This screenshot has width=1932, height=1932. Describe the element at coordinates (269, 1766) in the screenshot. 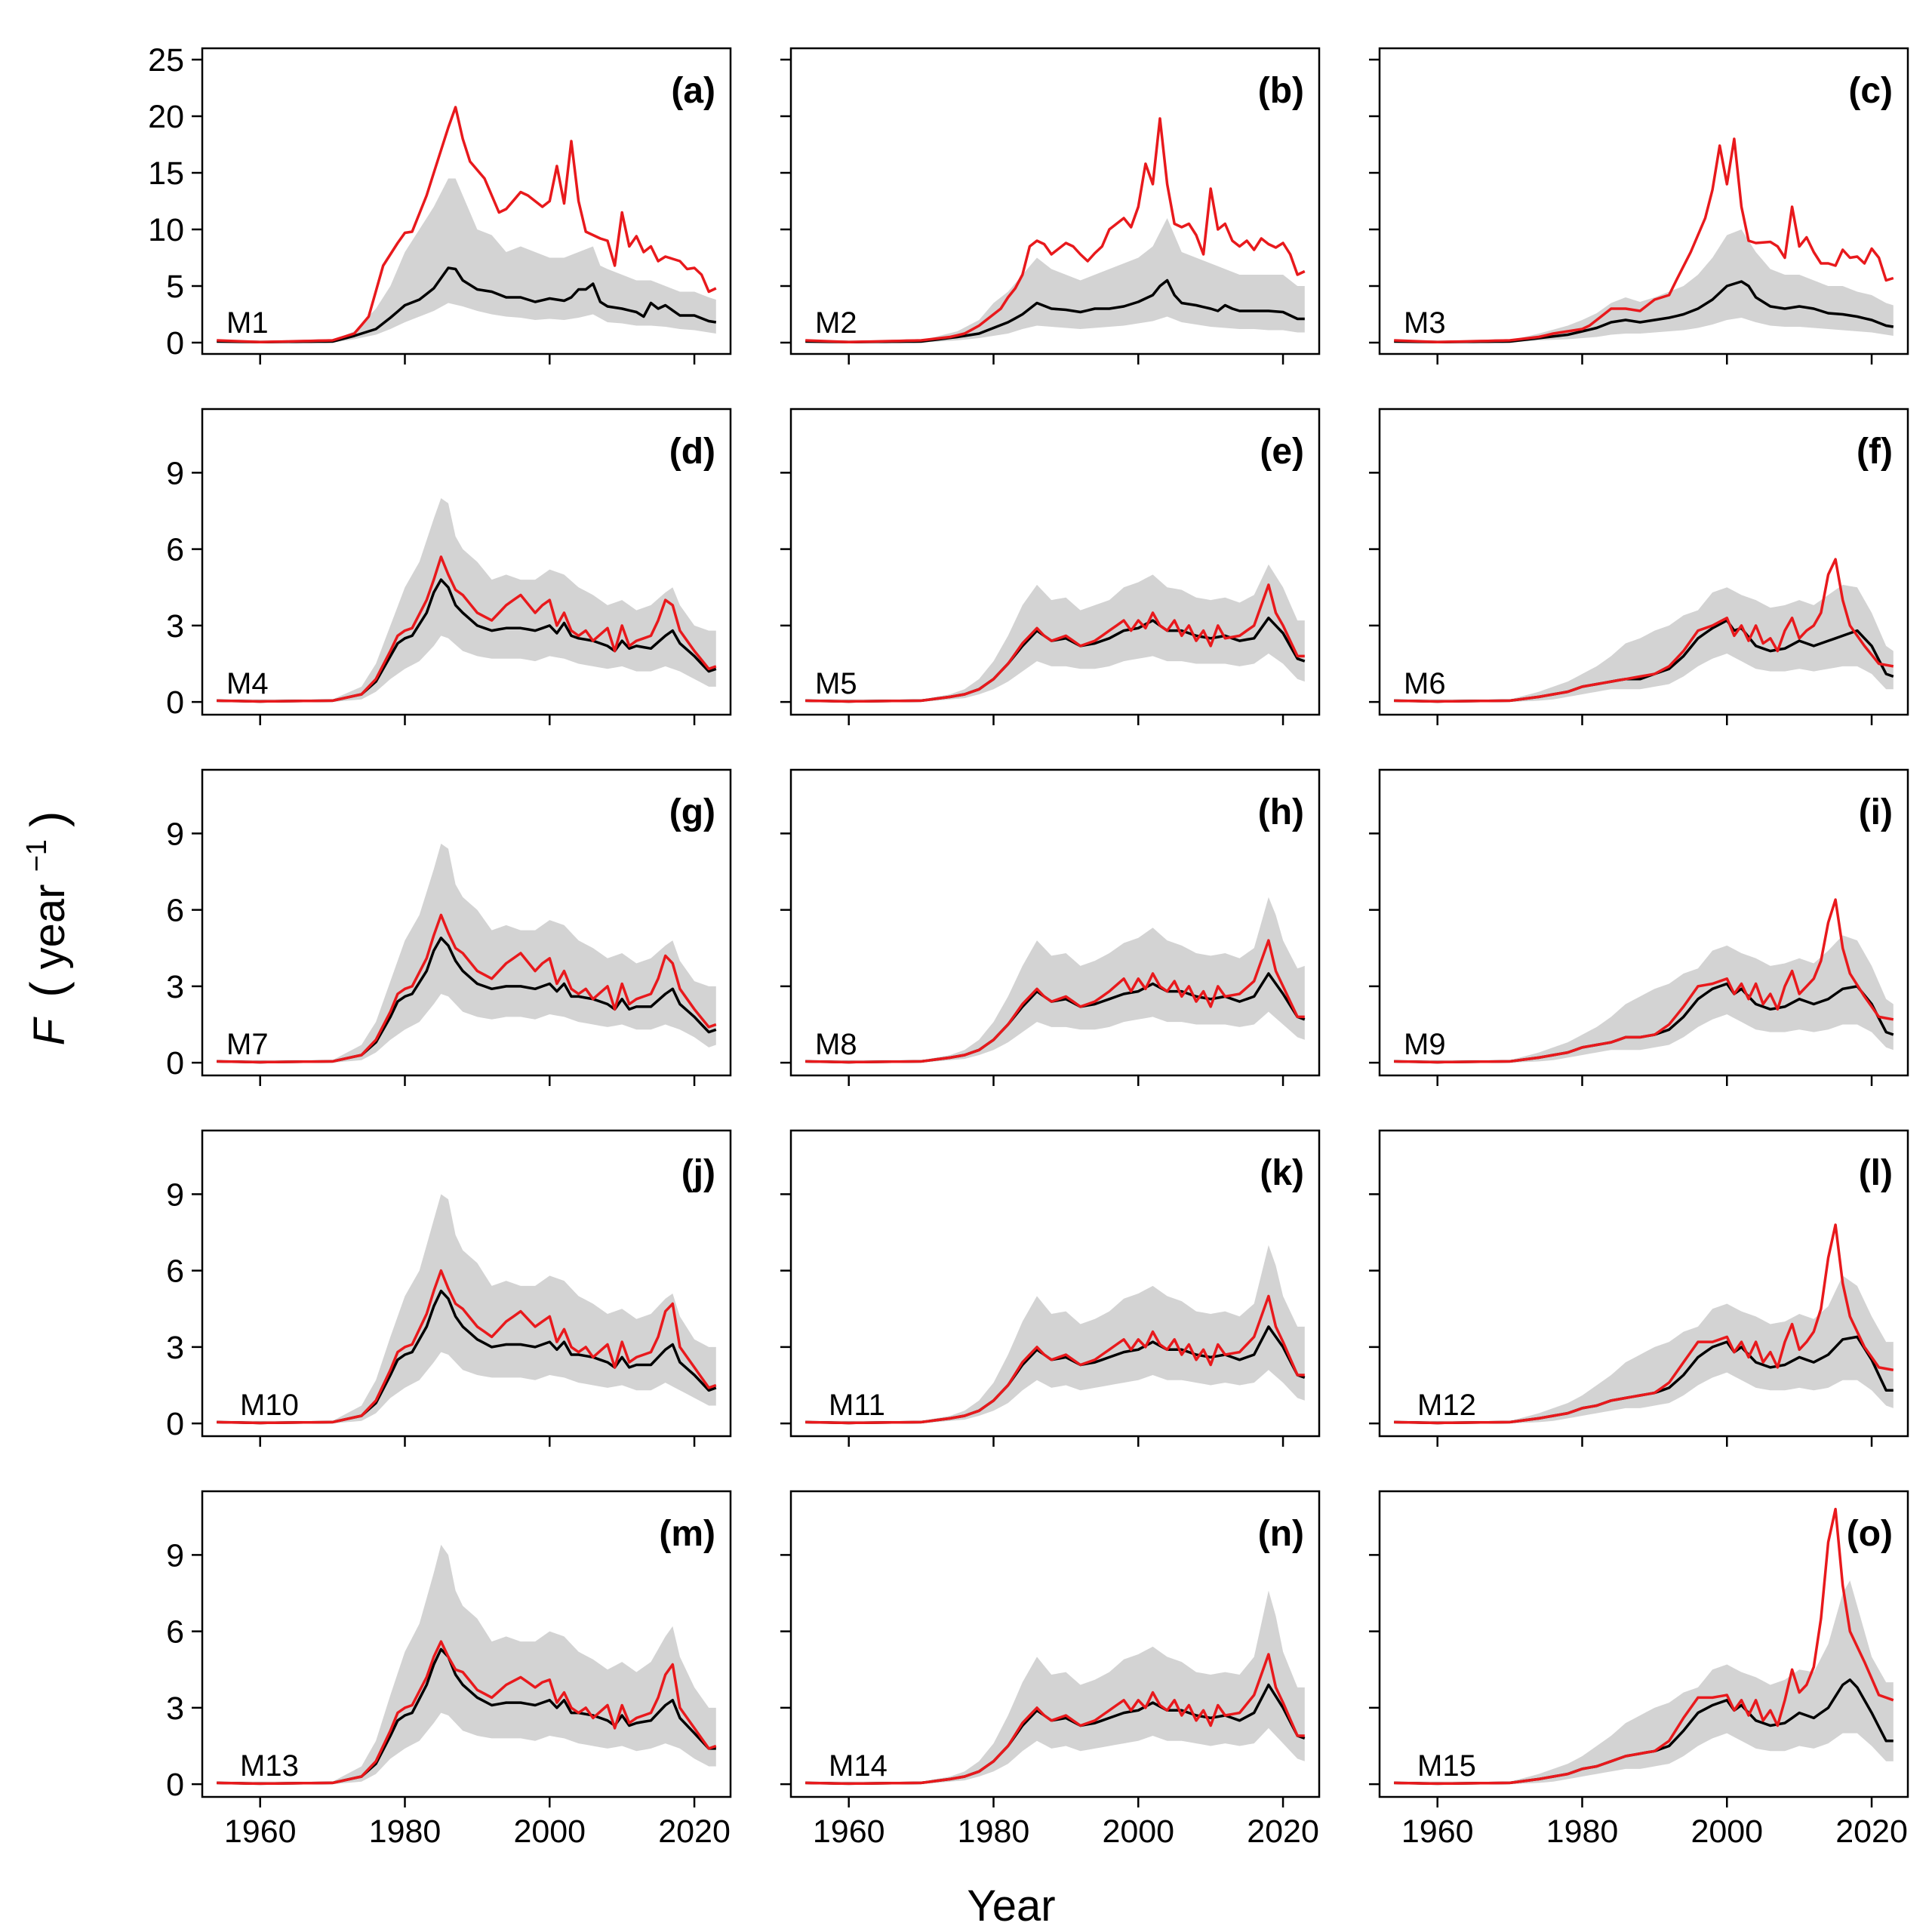

I see `model-label: M13` at that location.